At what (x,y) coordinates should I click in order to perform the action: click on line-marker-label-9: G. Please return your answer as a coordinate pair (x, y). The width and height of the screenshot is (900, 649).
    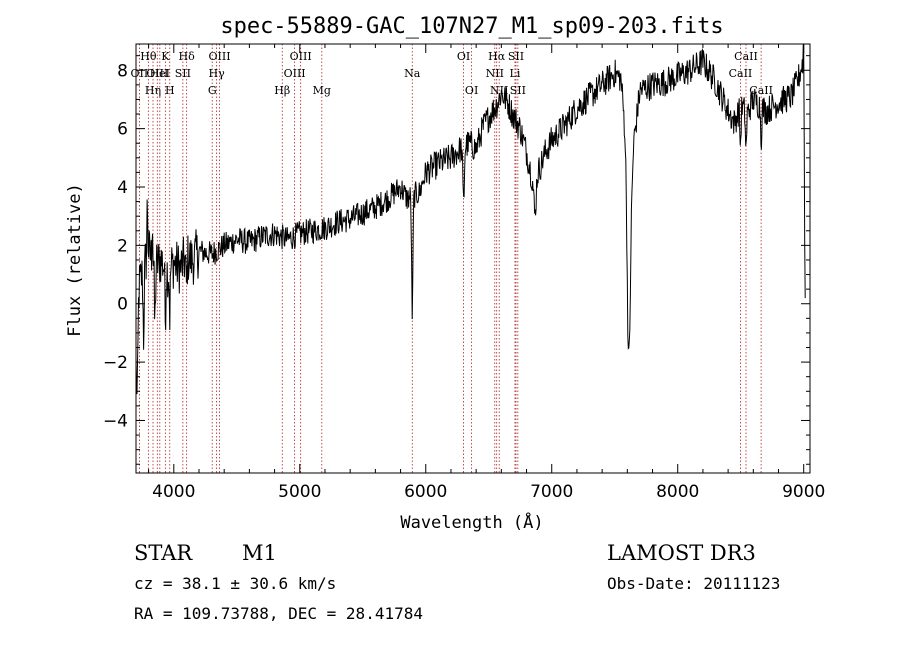
    Looking at the image, I should click on (212, 90).